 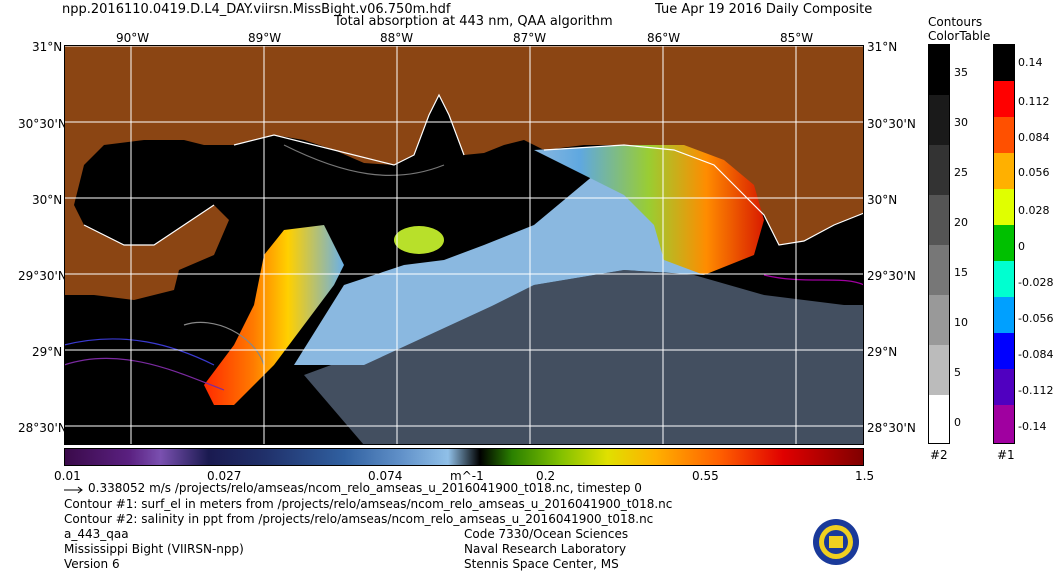 What do you see at coordinates (385, 476) in the screenshot?
I see `colorbar-tick: 0.074` at bounding box center [385, 476].